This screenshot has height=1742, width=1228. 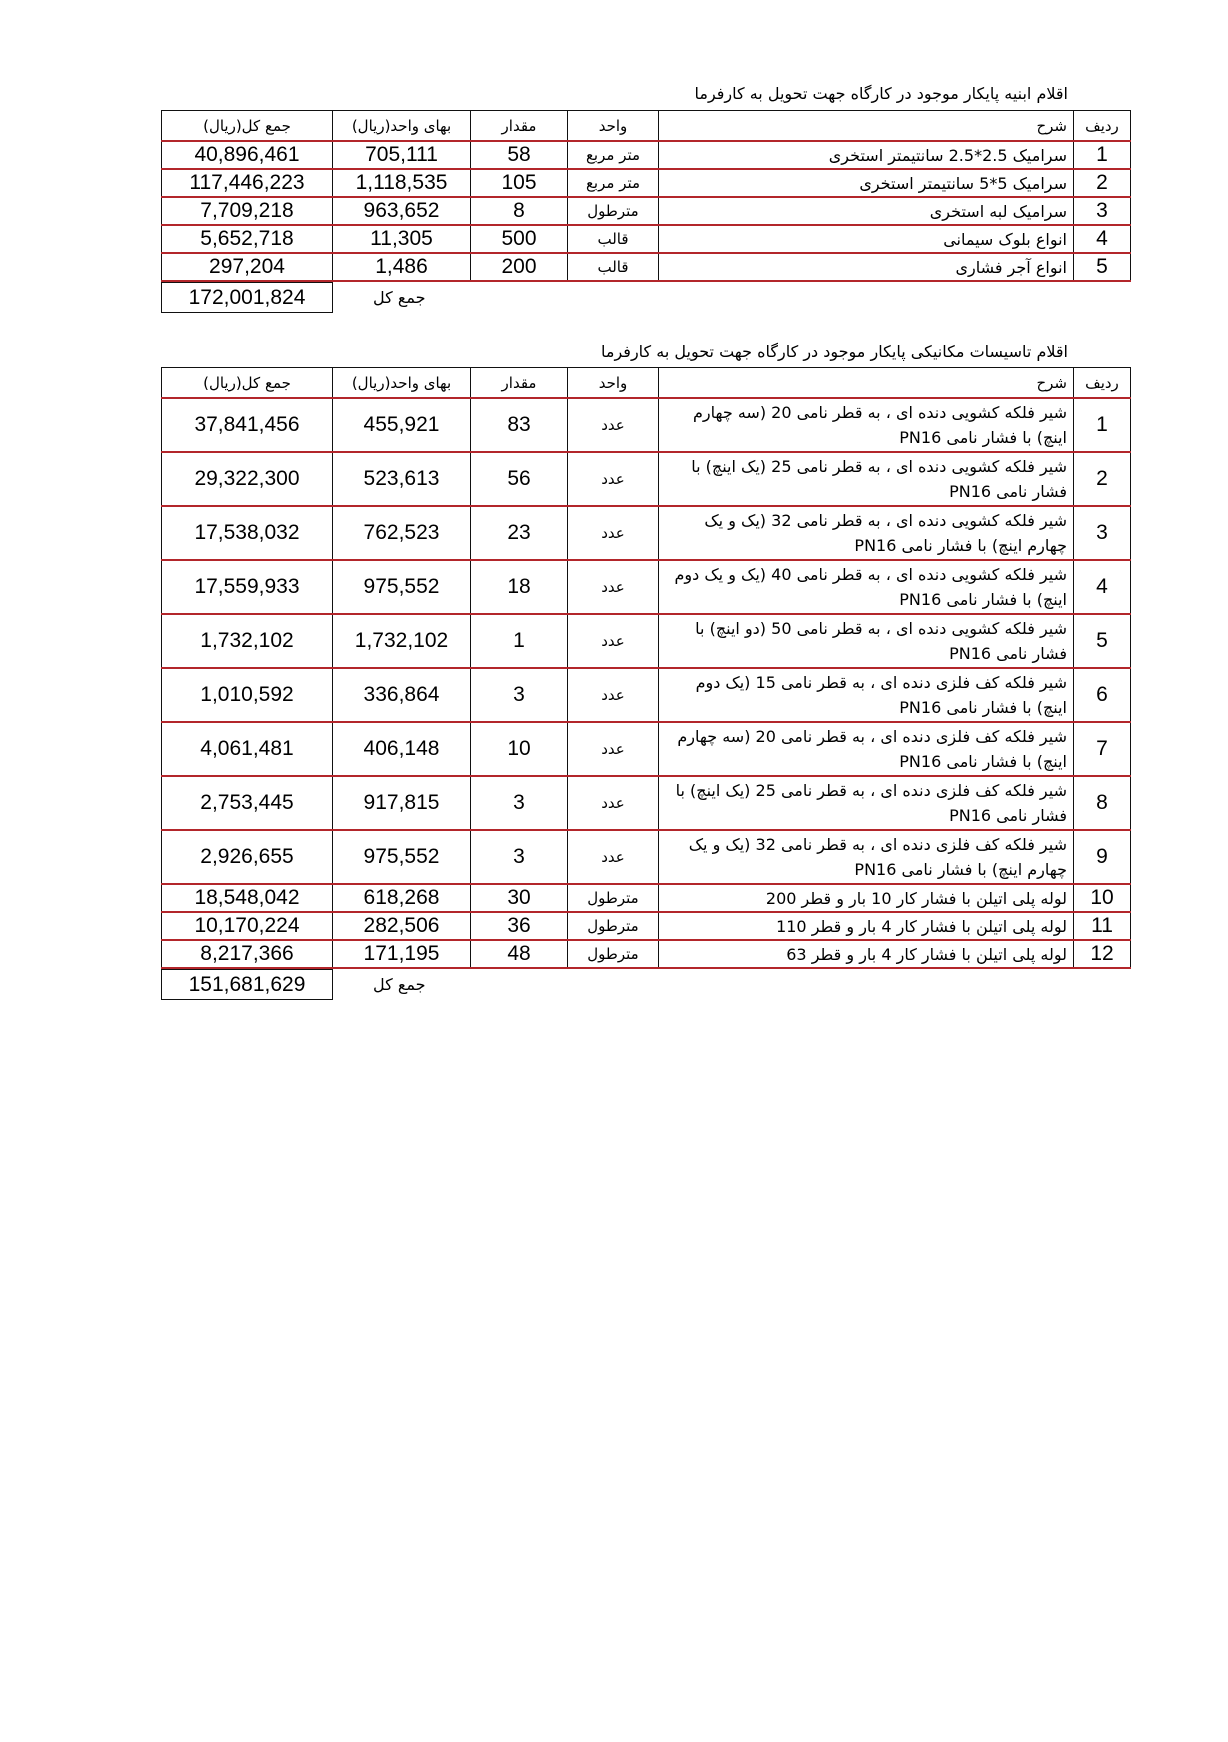 I want to click on item-quantity: 23, so click(x=519, y=533).